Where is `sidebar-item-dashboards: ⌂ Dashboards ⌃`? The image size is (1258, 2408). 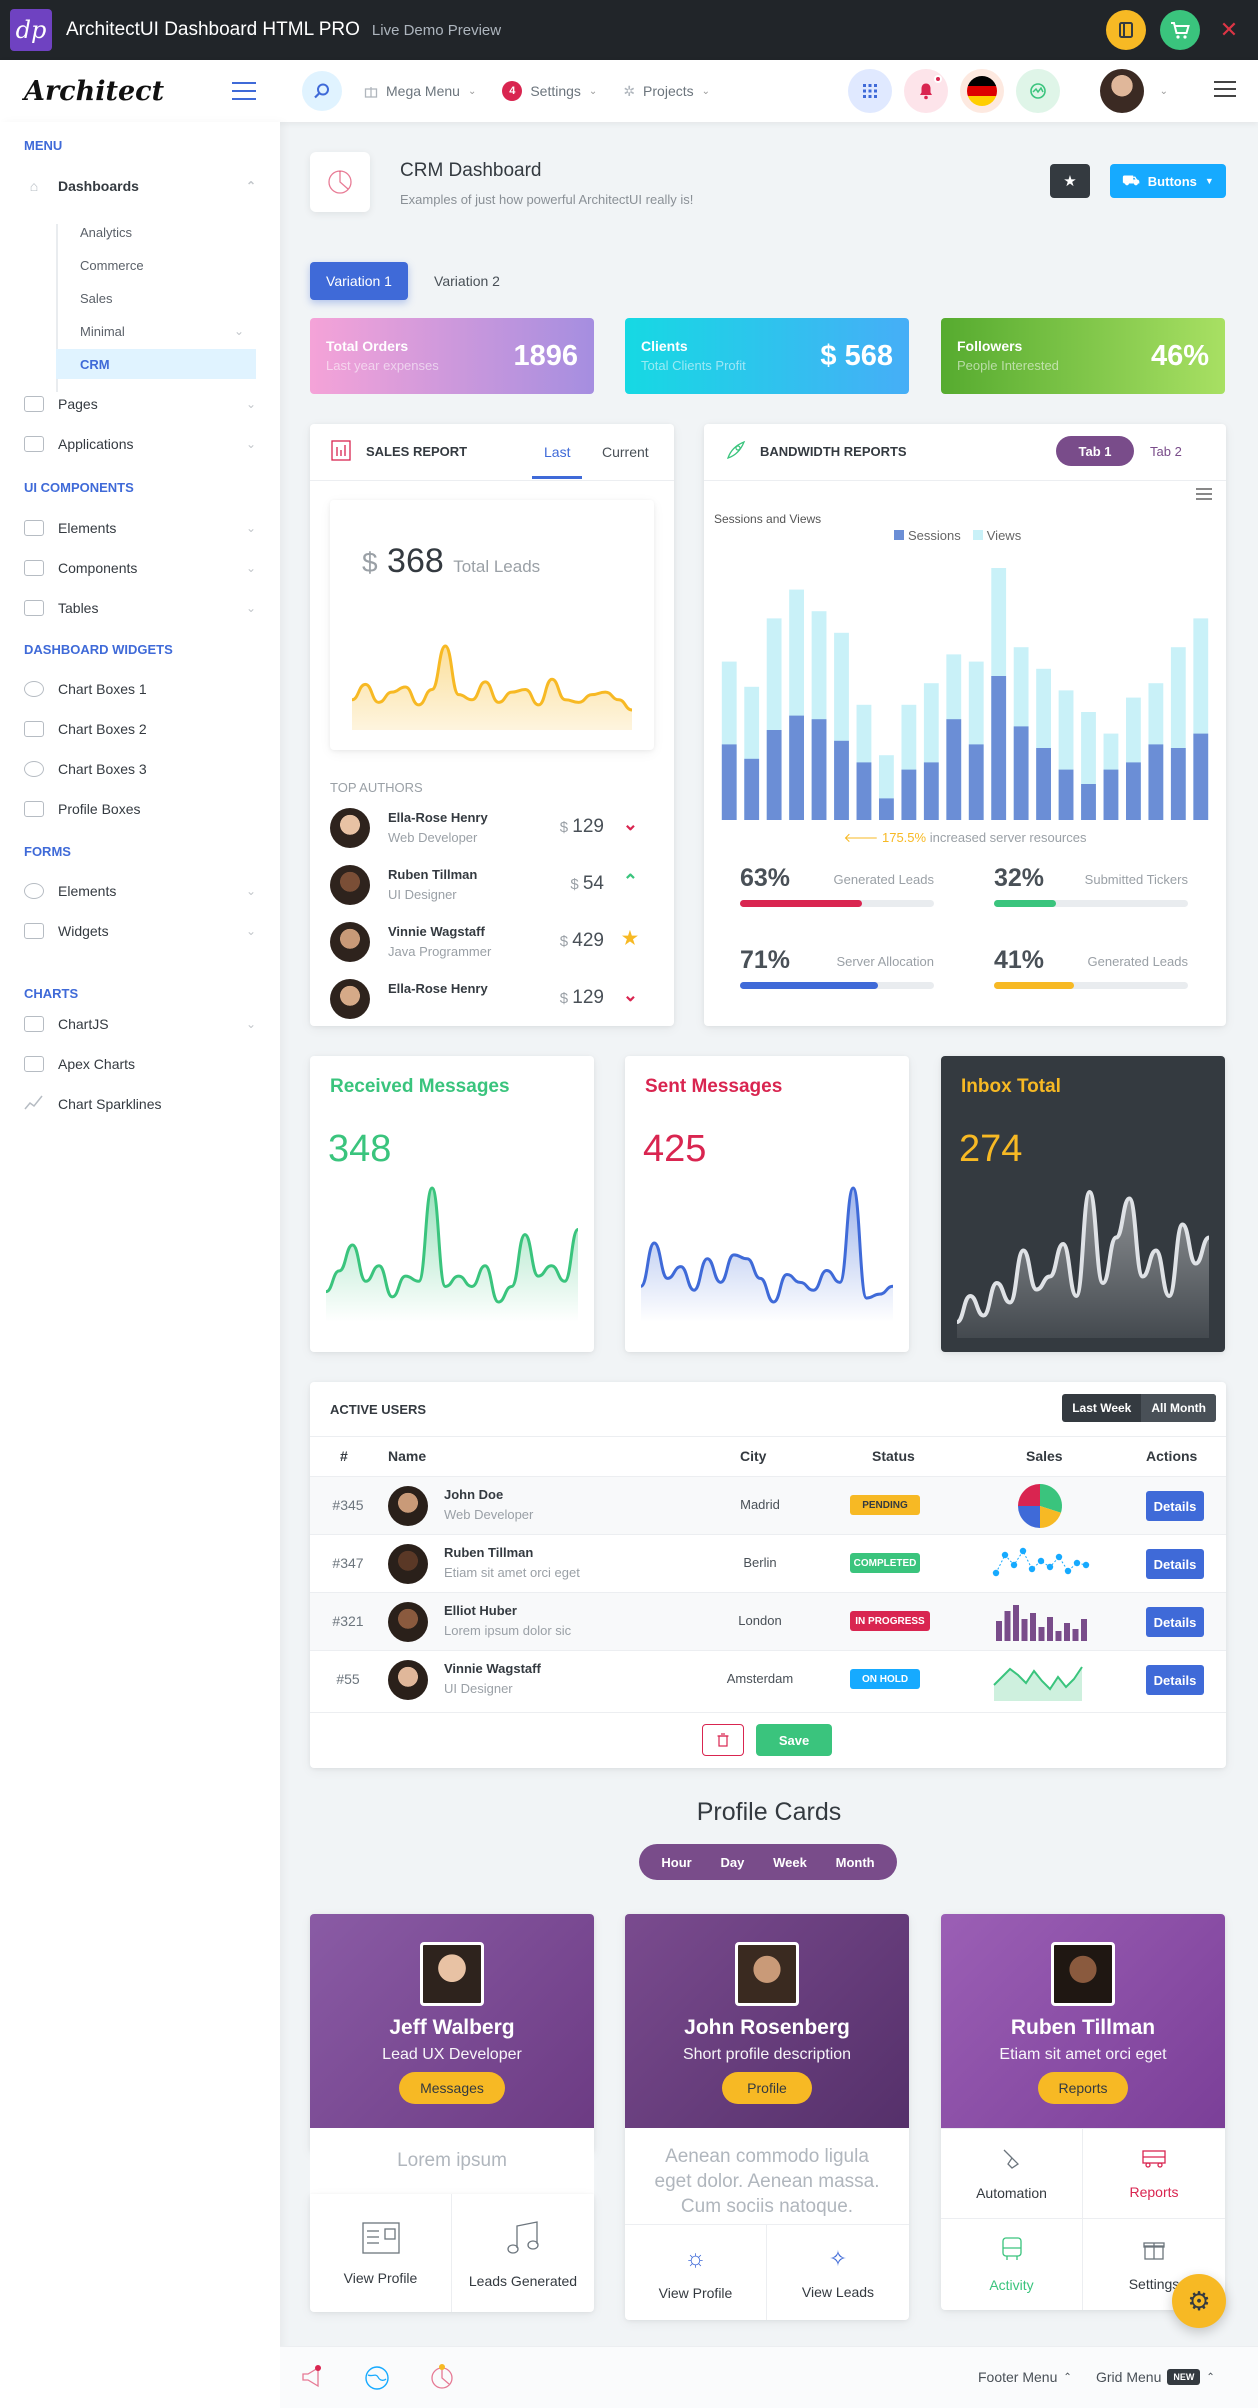 sidebar-item-dashboards: ⌂ Dashboards ⌃ is located at coordinates (140, 186).